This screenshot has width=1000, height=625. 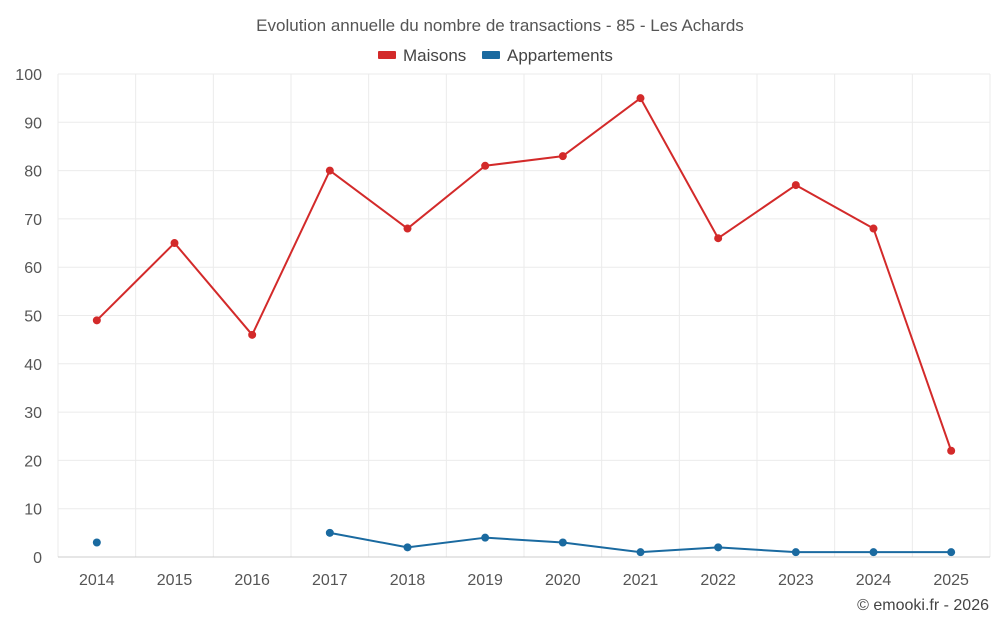 What do you see at coordinates (33, 461) in the screenshot?
I see `y-tick-label: 20` at bounding box center [33, 461].